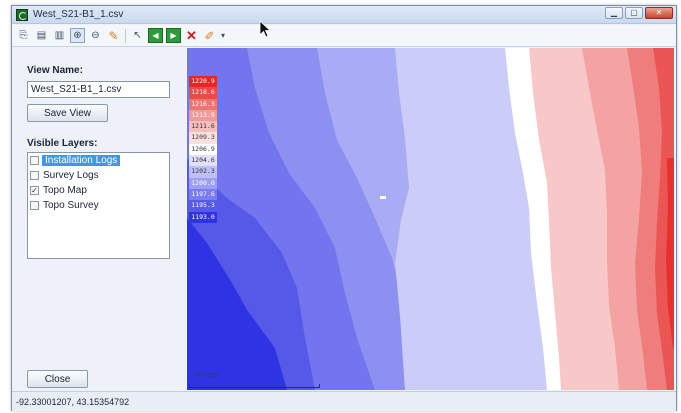  I want to click on next-icon: ▶, so click(173, 35).